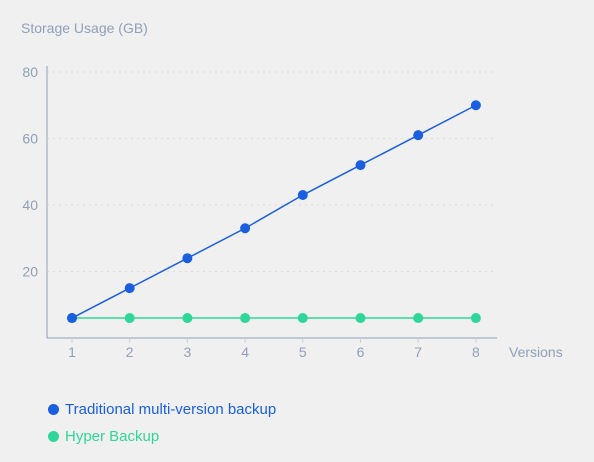 The height and width of the screenshot is (462, 594). Describe the element at coordinates (303, 352) in the screenshot. I see `x-tick-label: 5` at that location.